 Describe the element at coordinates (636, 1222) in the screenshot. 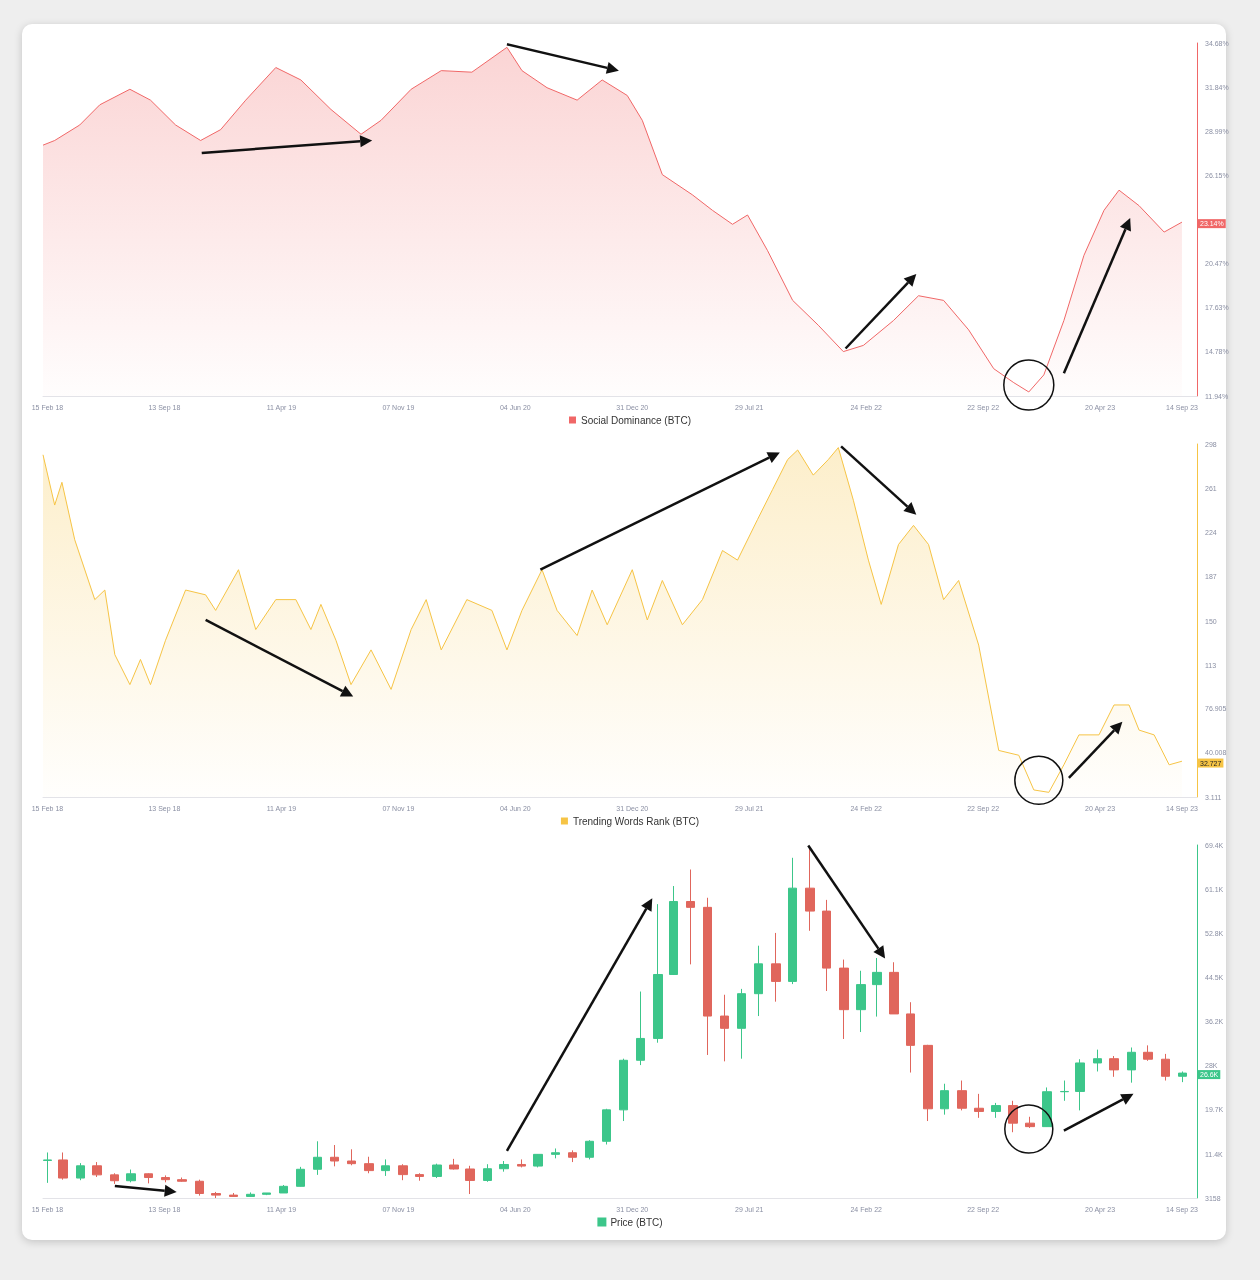

I see `legend-label: Price (BTC)` at that location.